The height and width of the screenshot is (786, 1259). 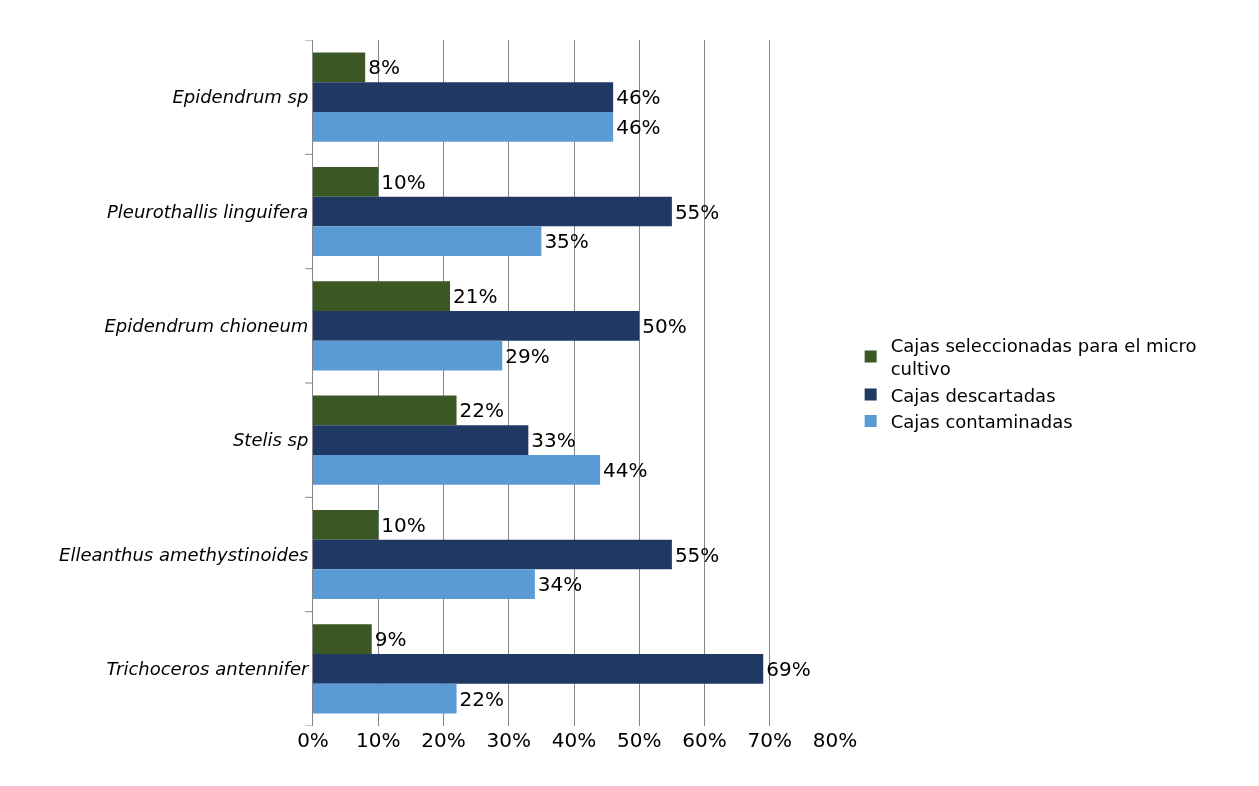 What do you see at coordinates (769, 740) in the screenshot?
I see `x-tick-label: 70%` at bounding box center [769, 740].